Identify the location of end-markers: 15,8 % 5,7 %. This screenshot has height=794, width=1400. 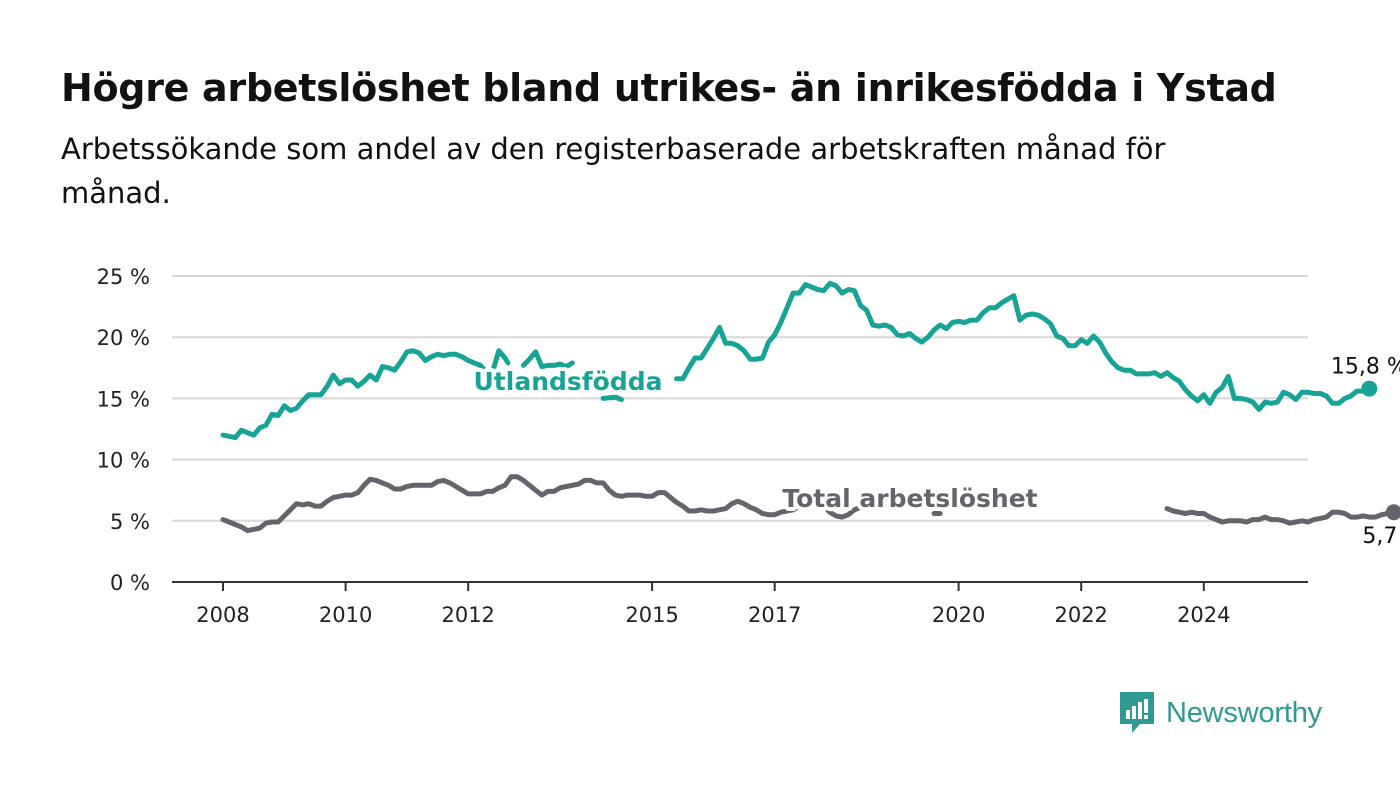
(1365, 452).